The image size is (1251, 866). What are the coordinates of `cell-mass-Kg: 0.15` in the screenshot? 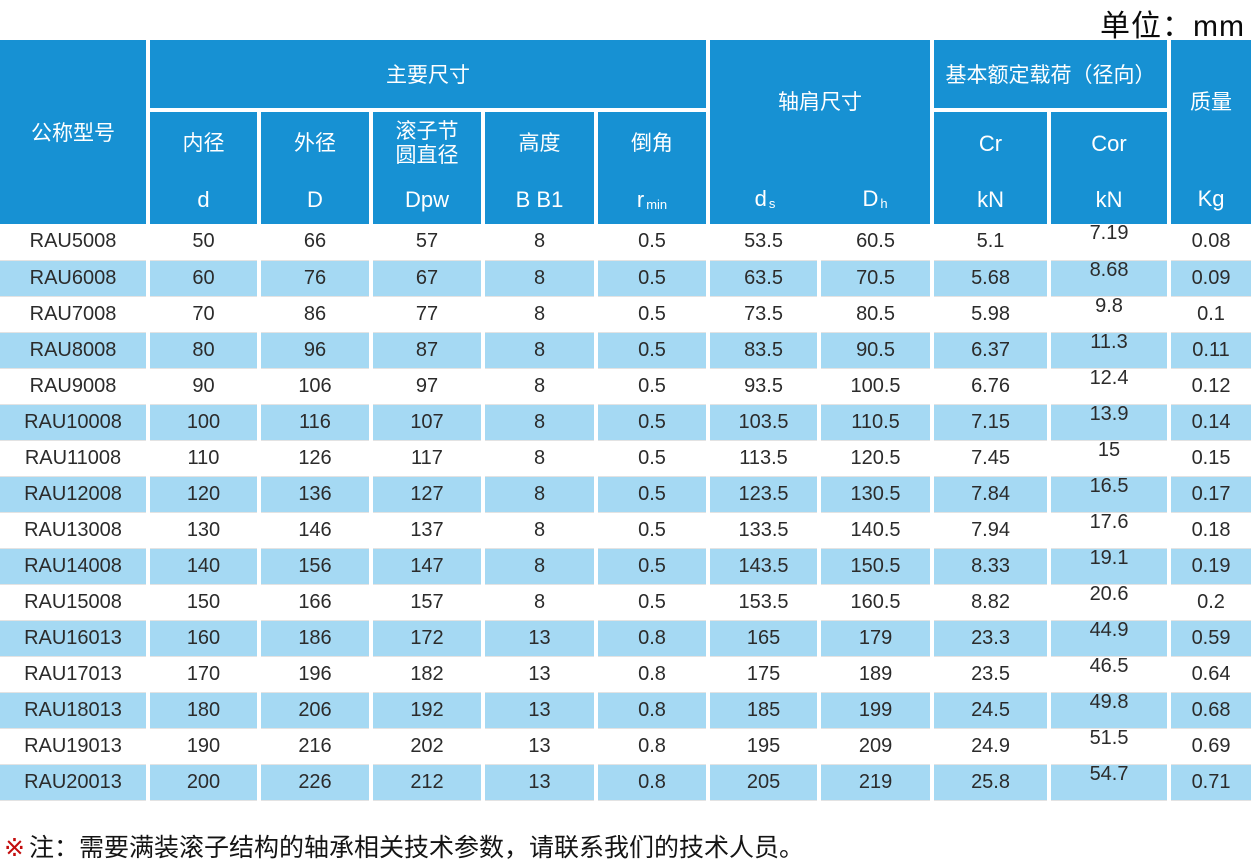 It's located at (1209, 458).